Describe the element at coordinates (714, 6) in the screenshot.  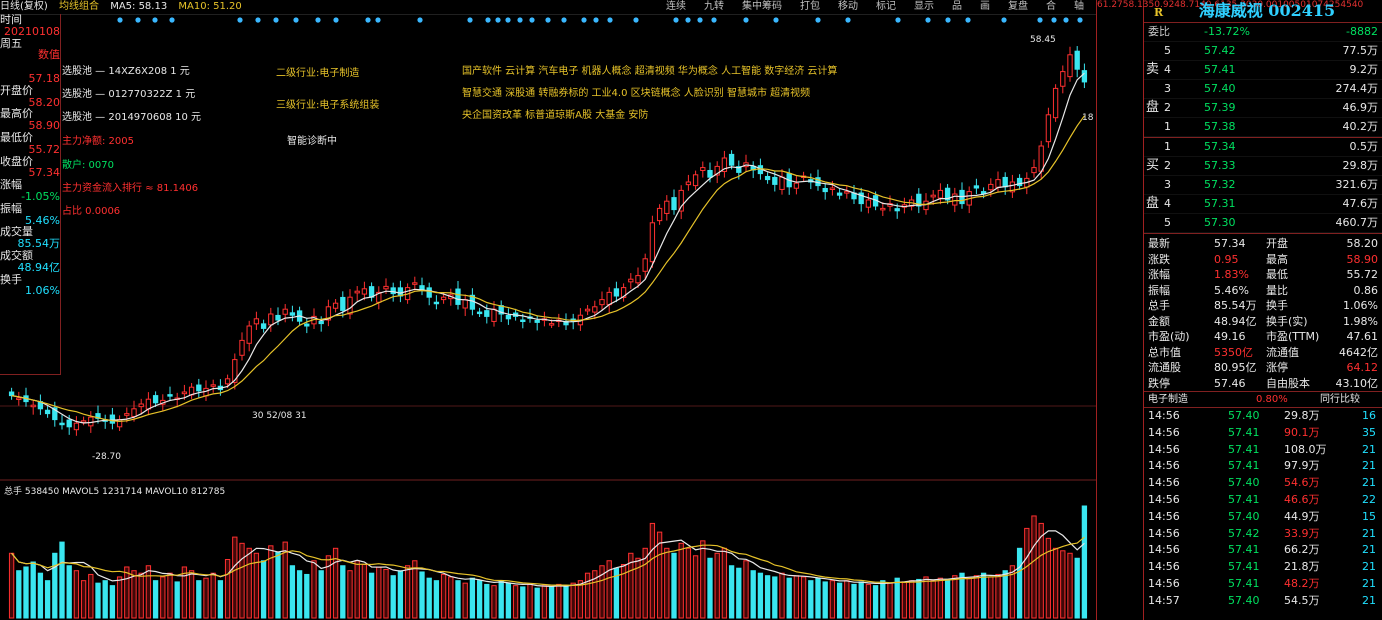
I see `toolbar-tool-1: 九转` at that location.